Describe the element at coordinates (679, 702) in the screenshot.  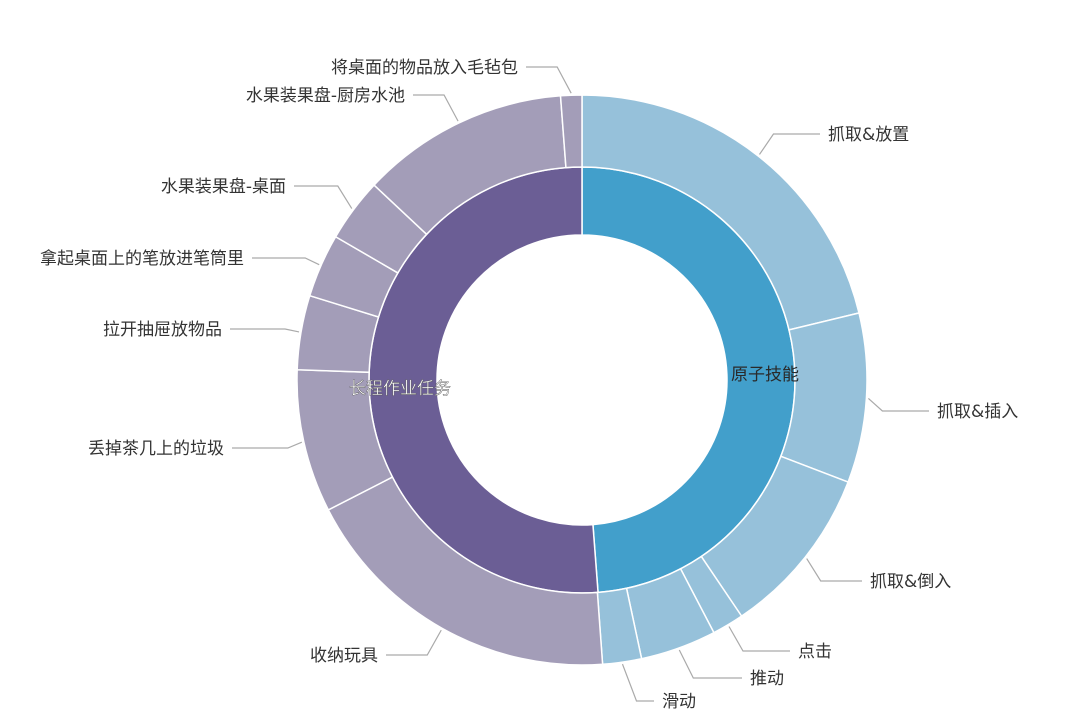
I see `outer-label: 滑动` at that location.